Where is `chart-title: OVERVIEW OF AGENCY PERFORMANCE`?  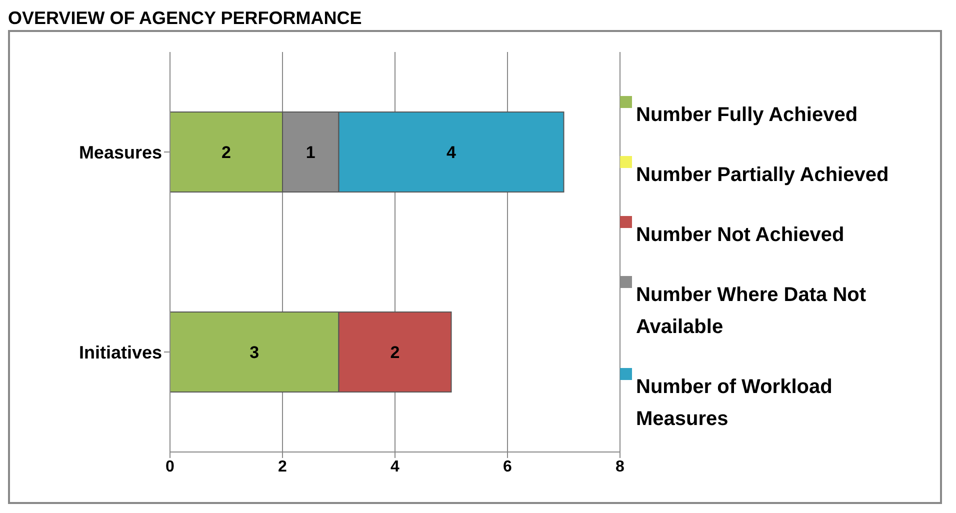
chart-title: OVERVIEW OF AGENCY PERFORMANCE is located at coordinates (185, 19).